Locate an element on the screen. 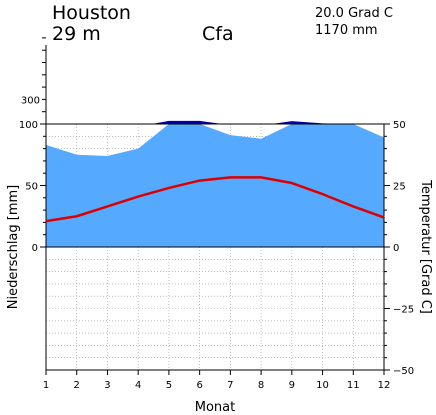 The image size is (436, 415). right-tick-label: 25 is located at coordinates (399, 187).